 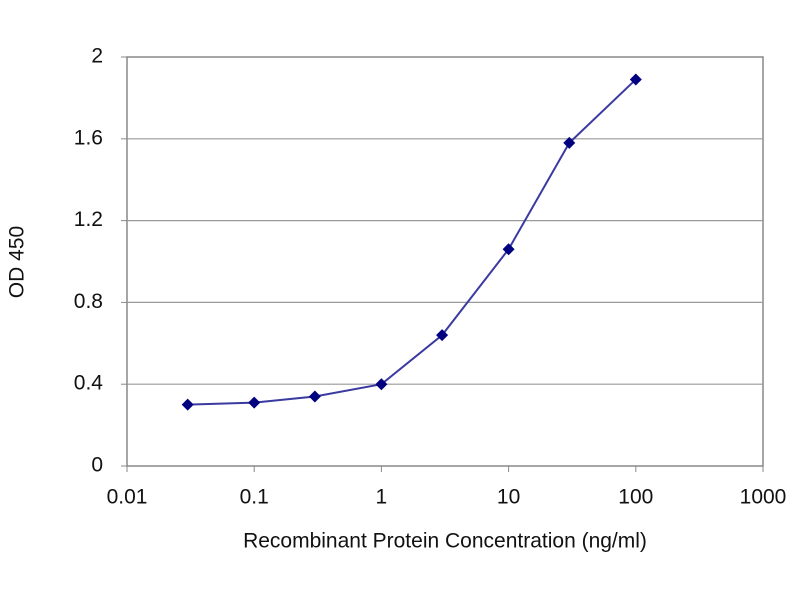 What do you see at coordinates (382, 497) in the screenshot?
I see `x-tick-label: 1` at bounding box center [382, 497].